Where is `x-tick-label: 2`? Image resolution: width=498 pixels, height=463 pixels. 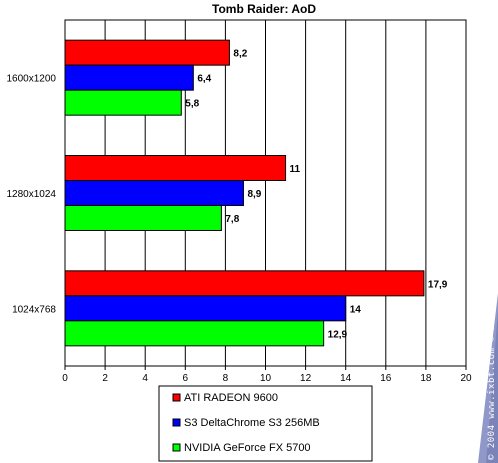 x-tick-label: 2 is located at coordinates (105, 378).